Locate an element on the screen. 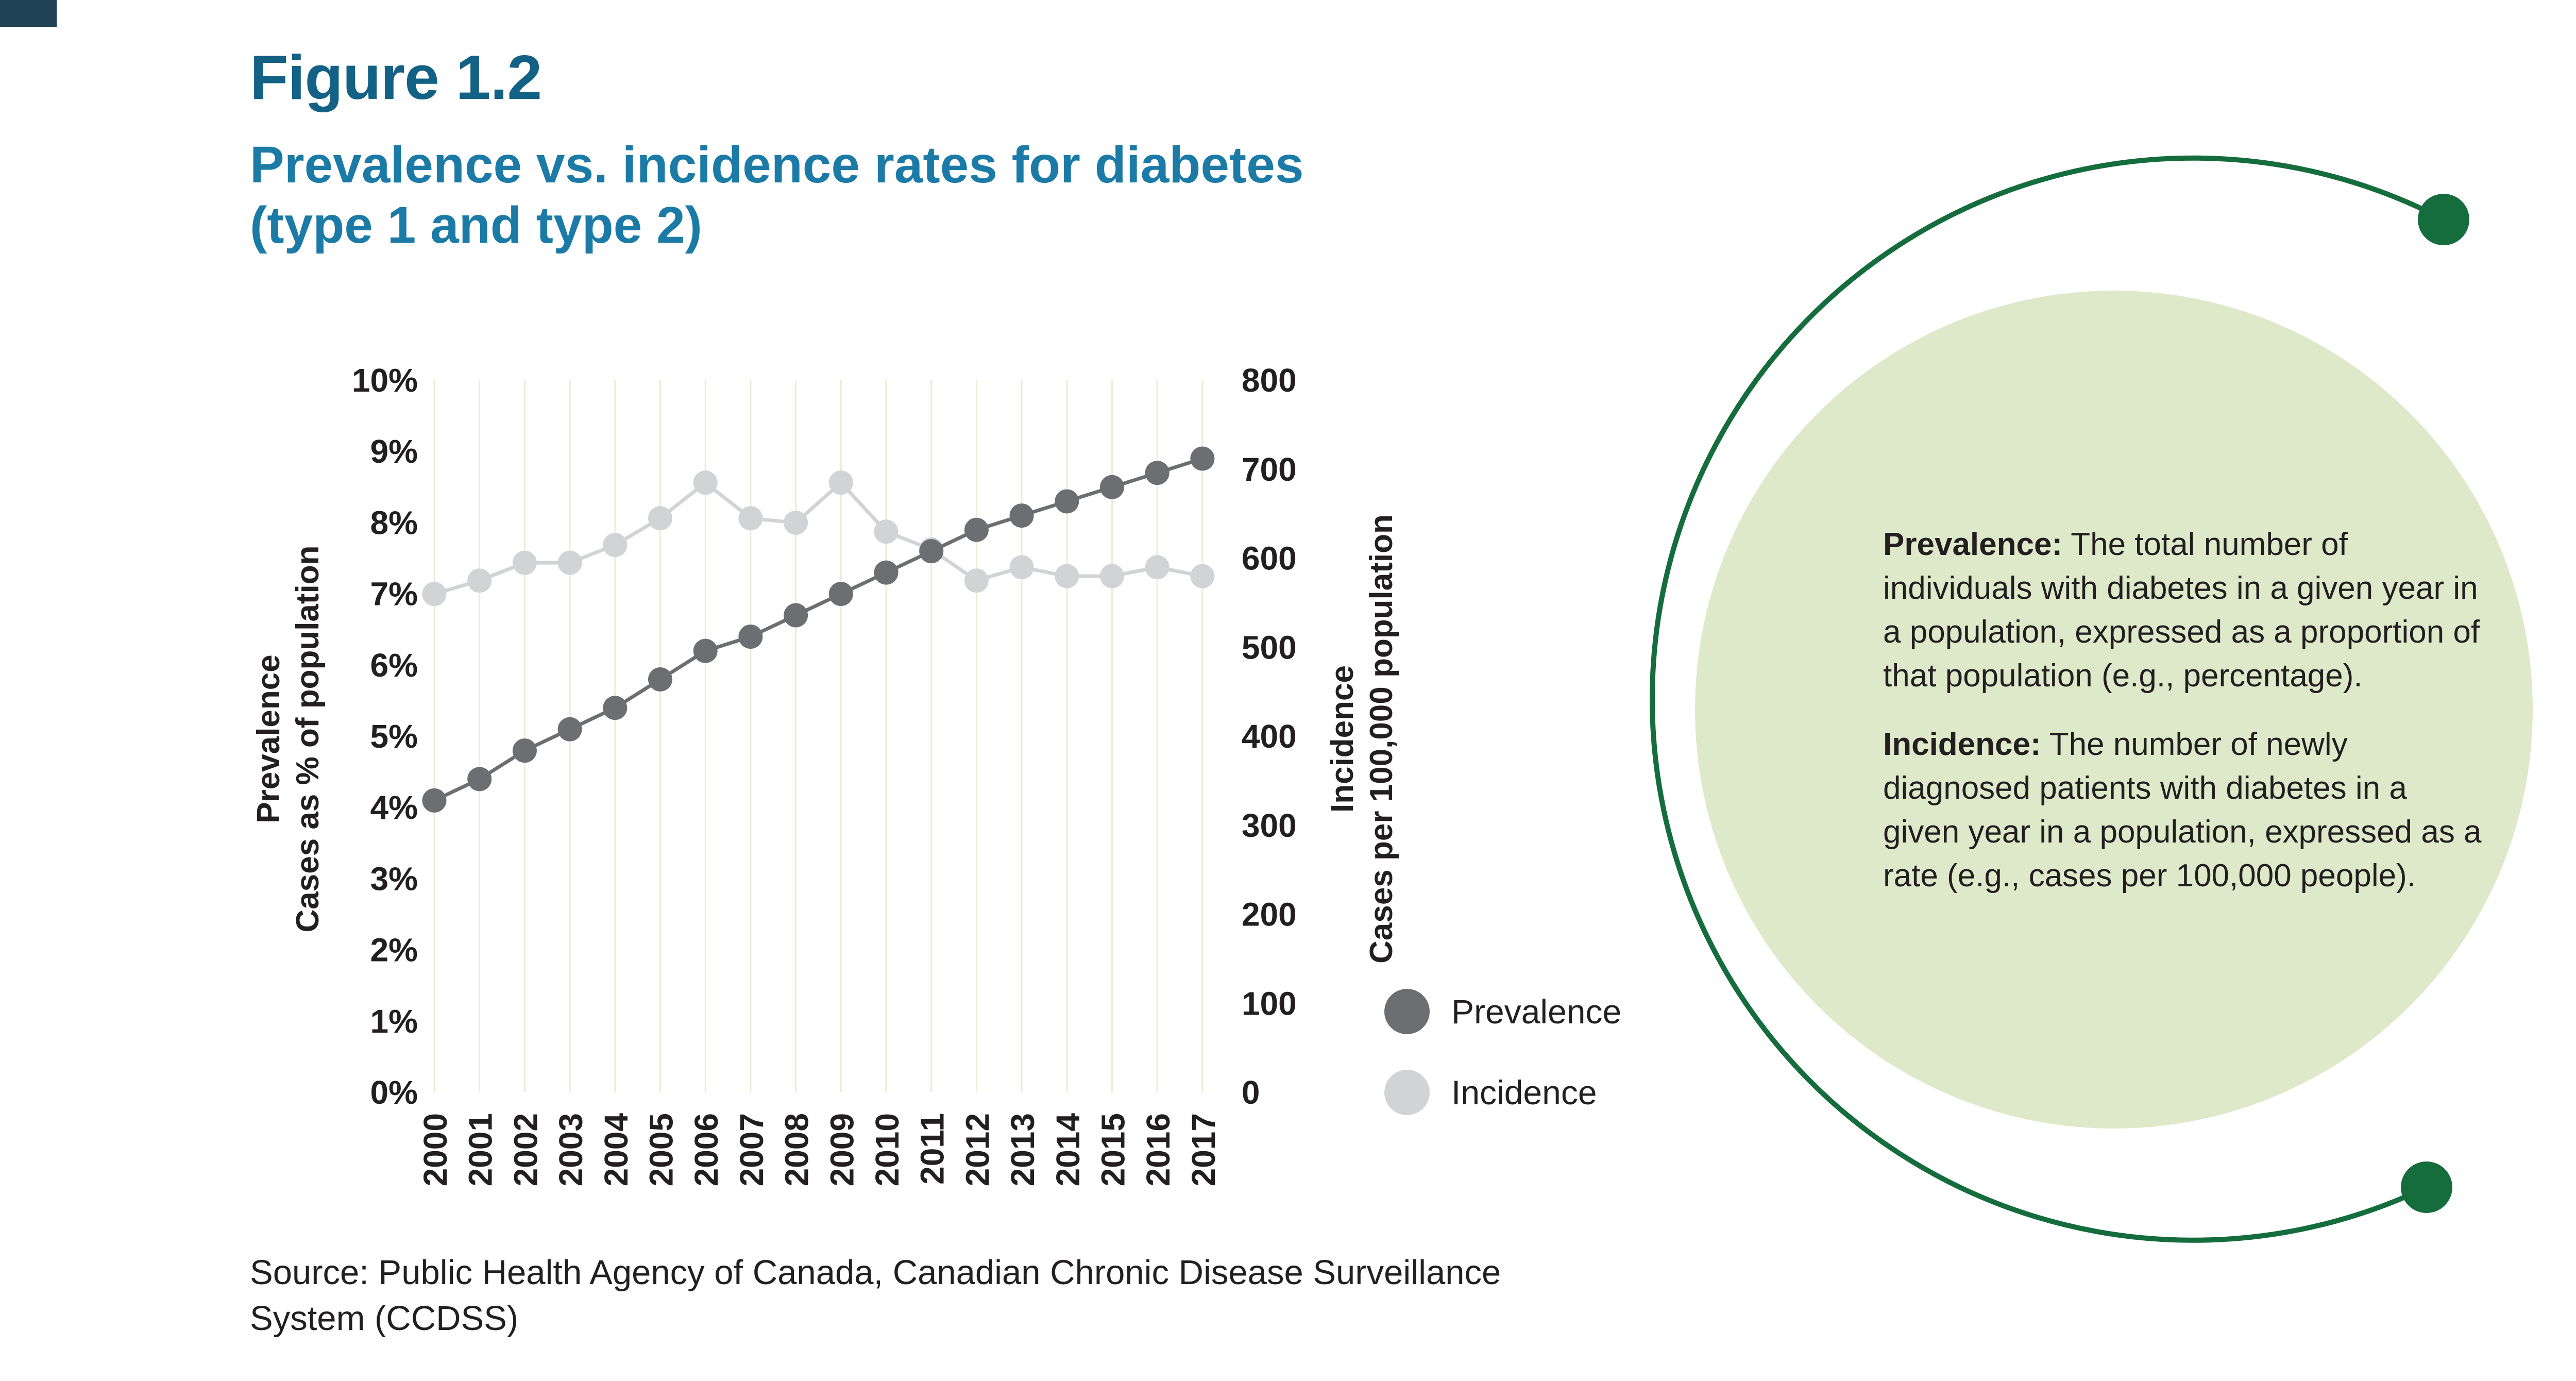  right-axis-tick: 600 is located at coordinates (1269, 558).